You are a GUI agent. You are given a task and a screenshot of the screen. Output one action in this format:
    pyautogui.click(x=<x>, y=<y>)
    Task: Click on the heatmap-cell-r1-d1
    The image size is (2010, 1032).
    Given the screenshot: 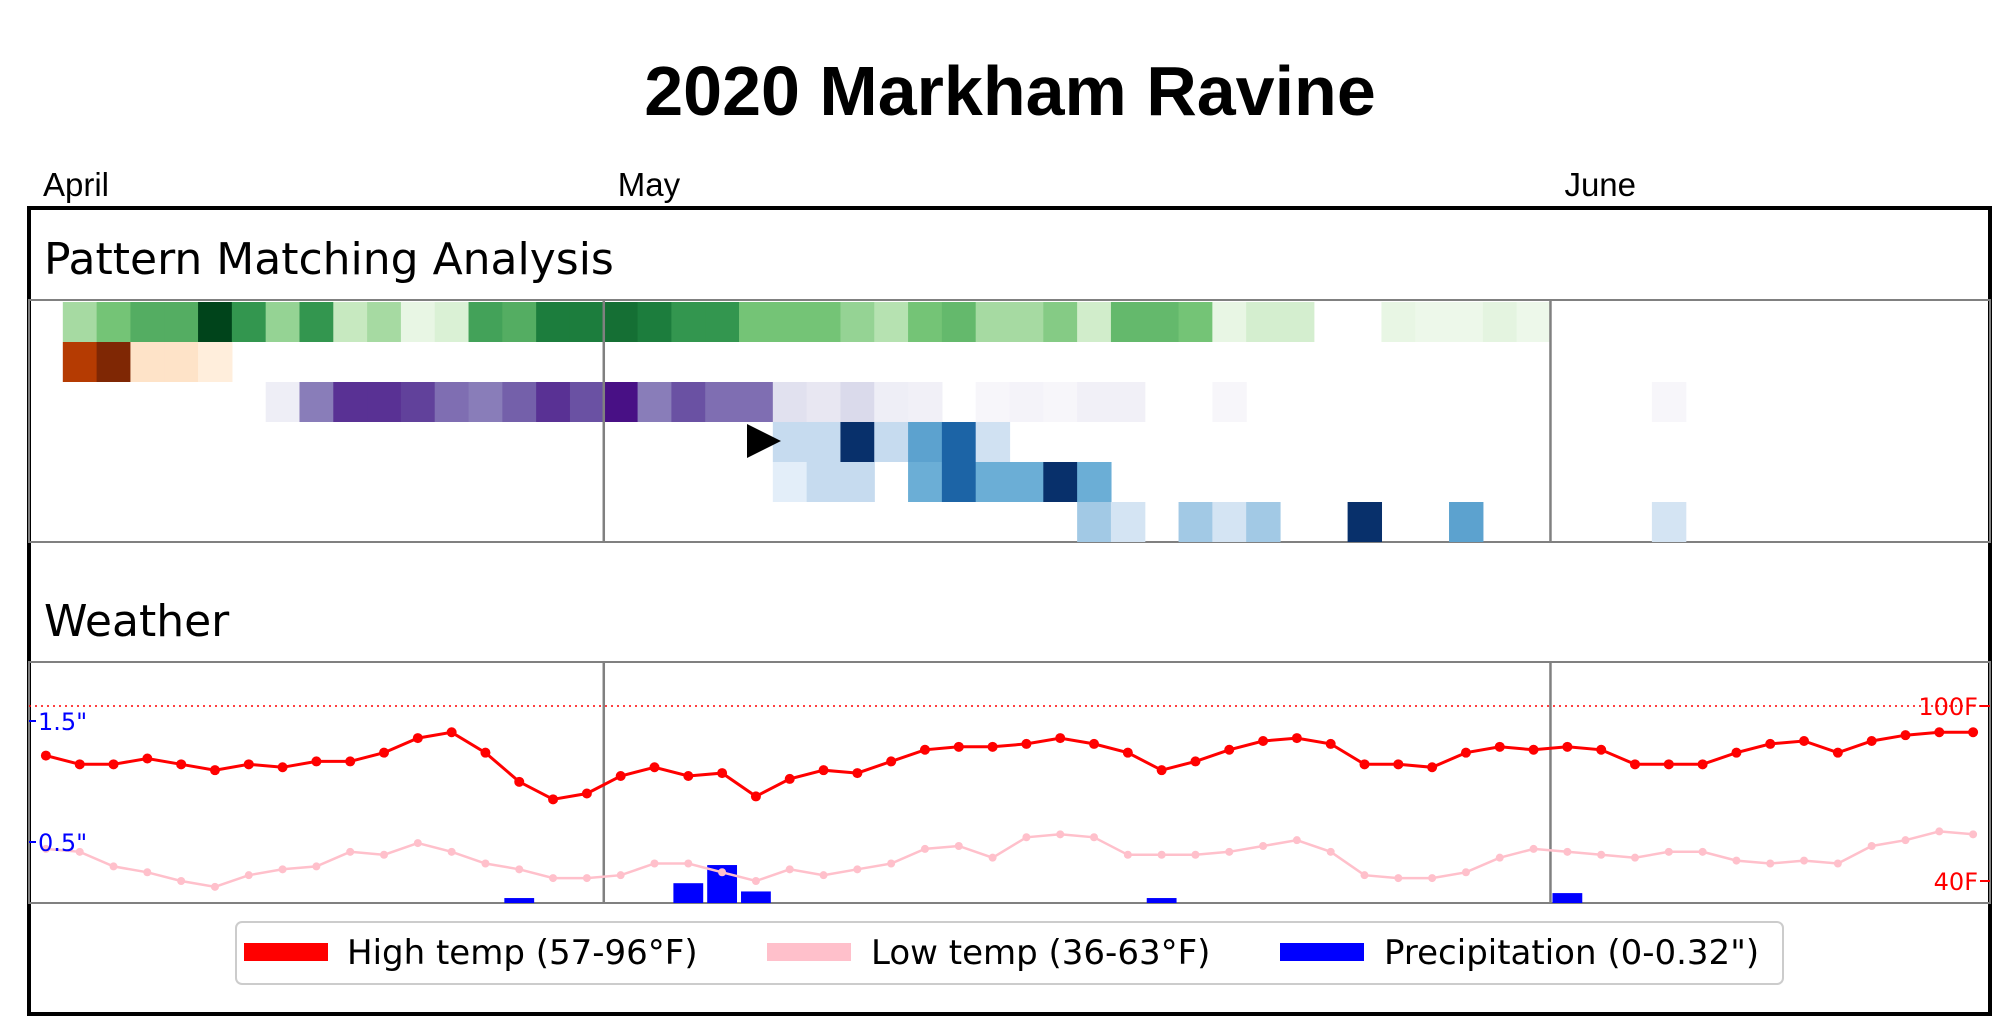 What is the action you would take?
    pyautogui.click(x=80, y=362)
    